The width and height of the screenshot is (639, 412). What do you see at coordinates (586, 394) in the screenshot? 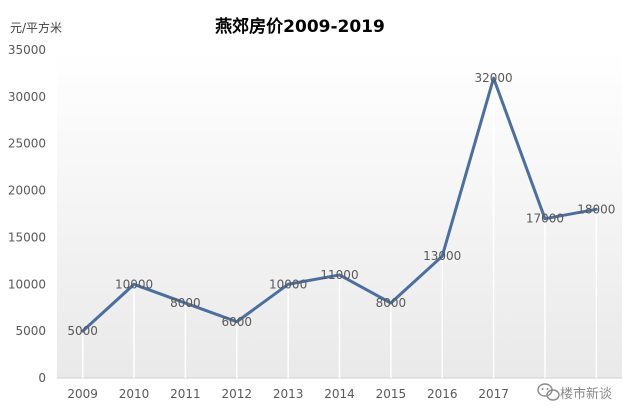
I see `watermark-text: 楼市新谈` at bounding box center [586, 394].